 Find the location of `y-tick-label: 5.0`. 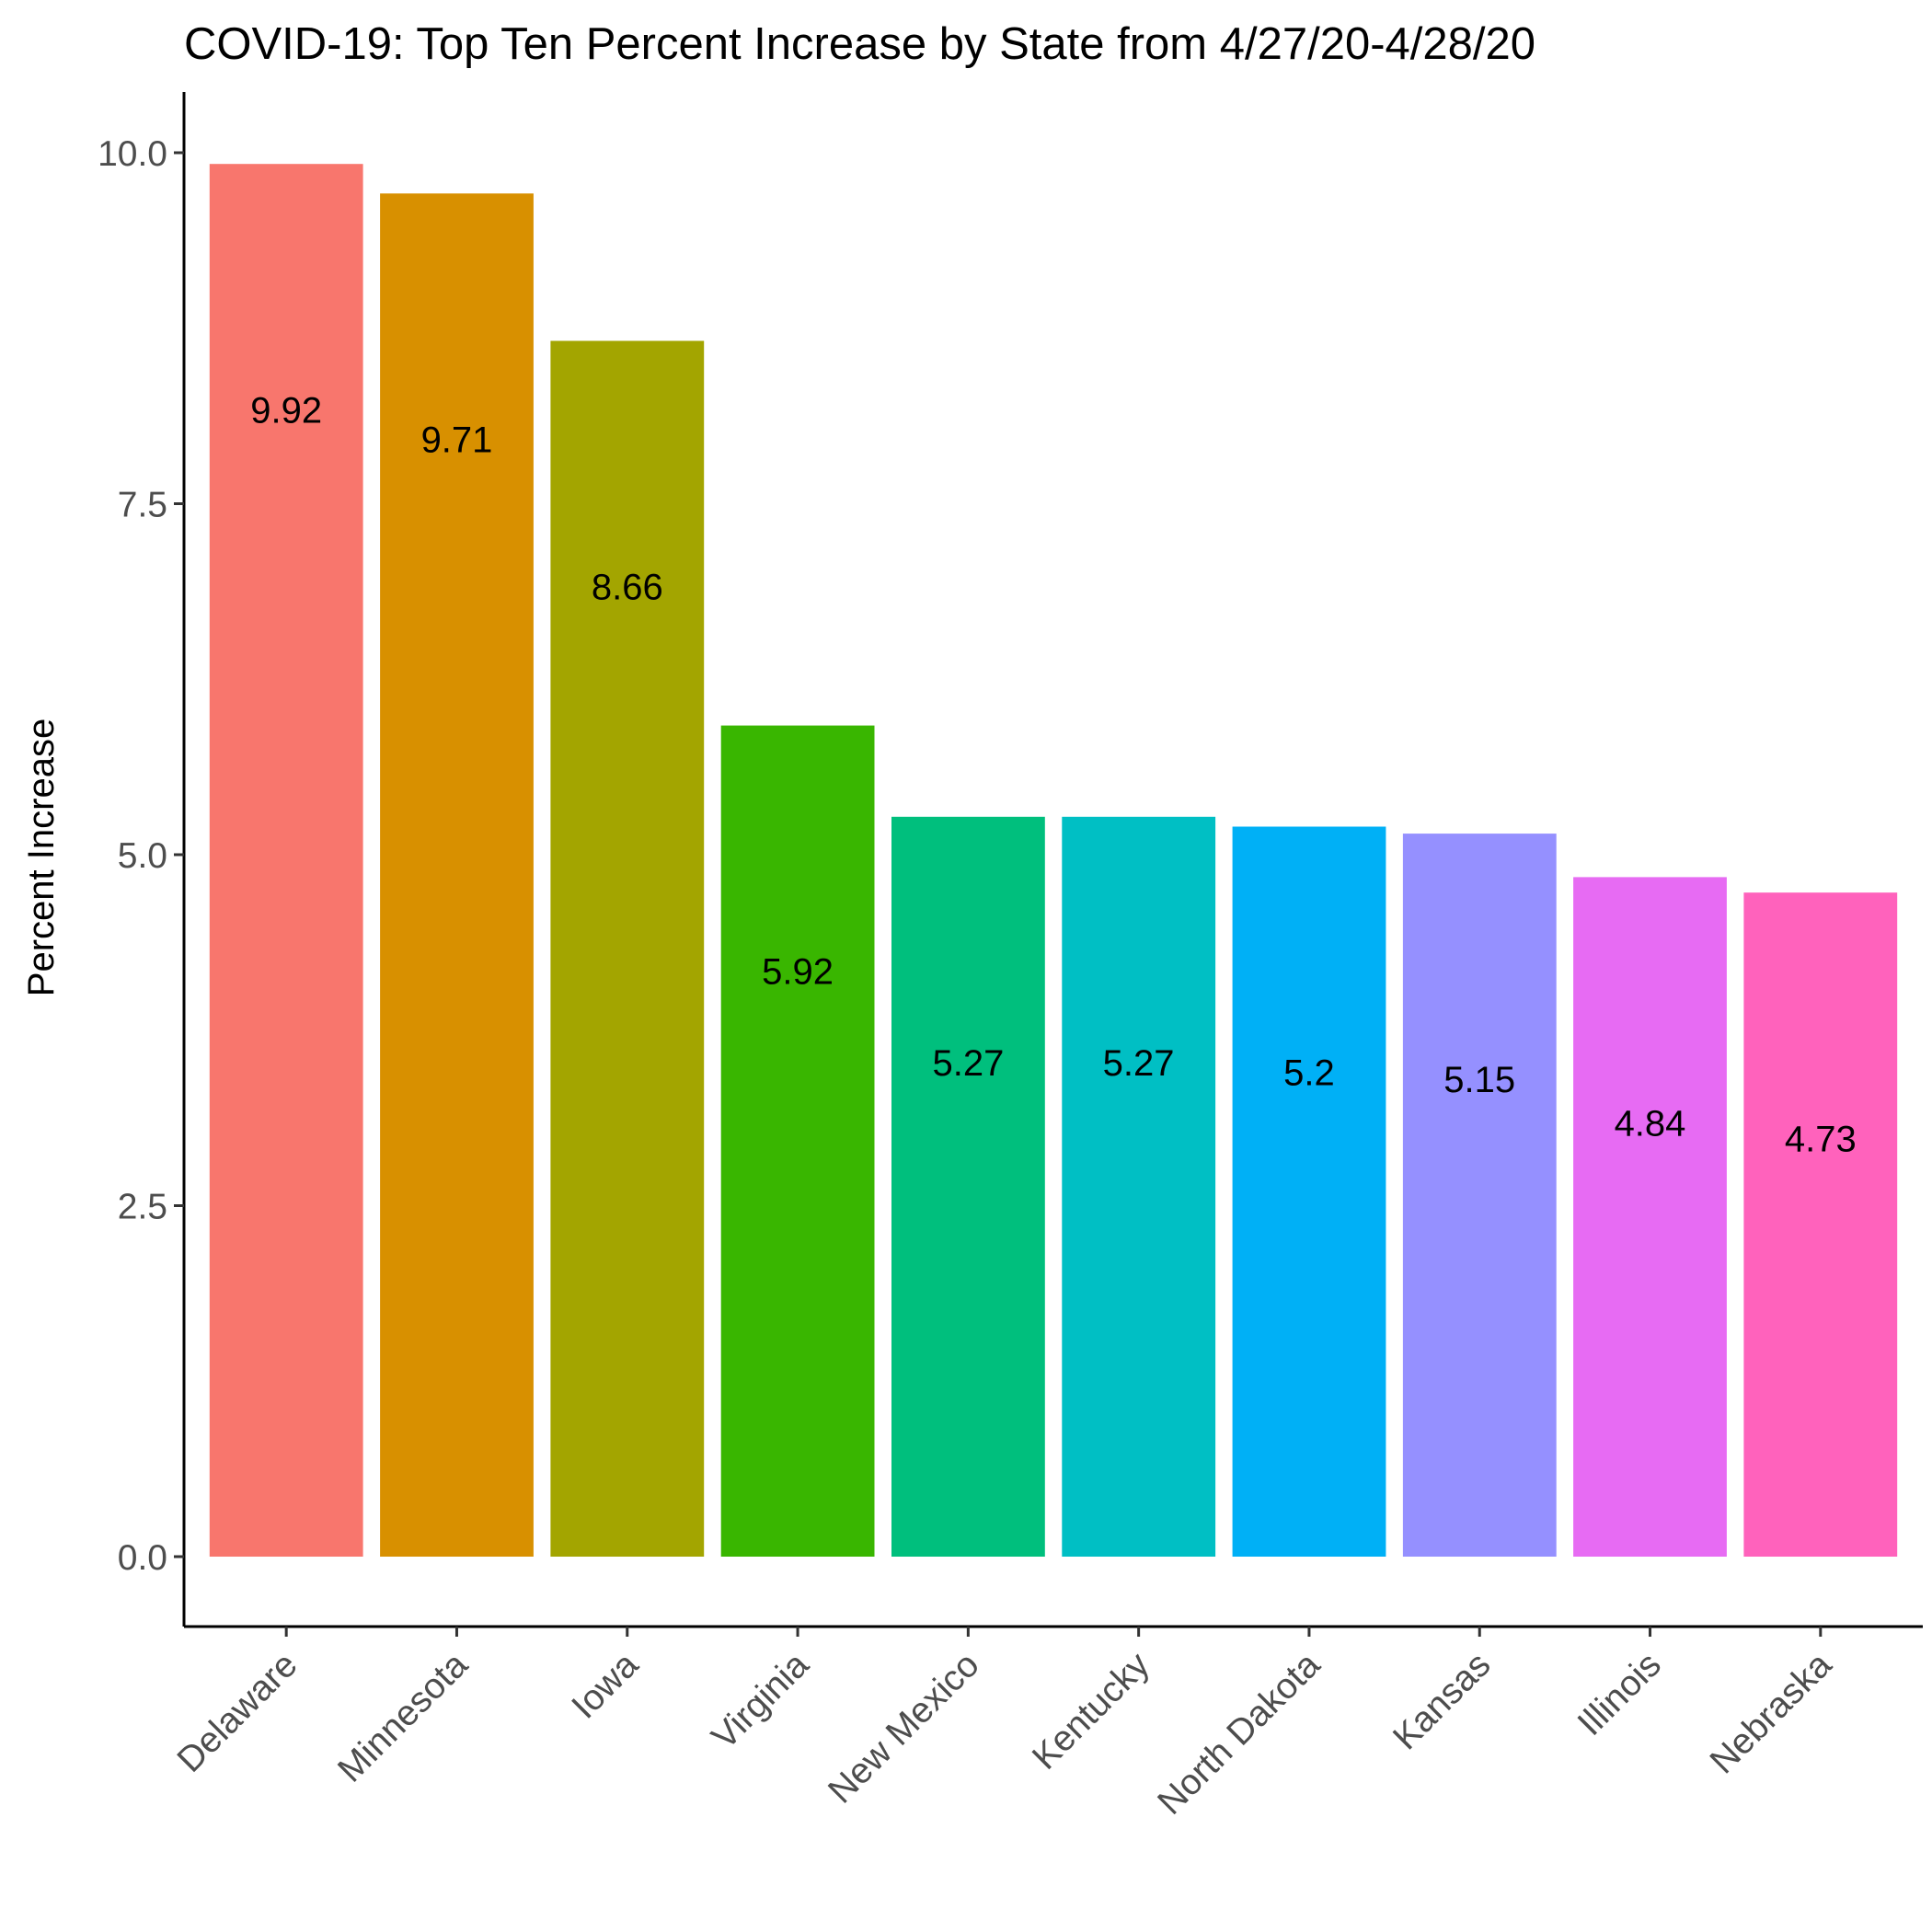

y-tick-label: 5.0 is located at coordinates (142, 856).